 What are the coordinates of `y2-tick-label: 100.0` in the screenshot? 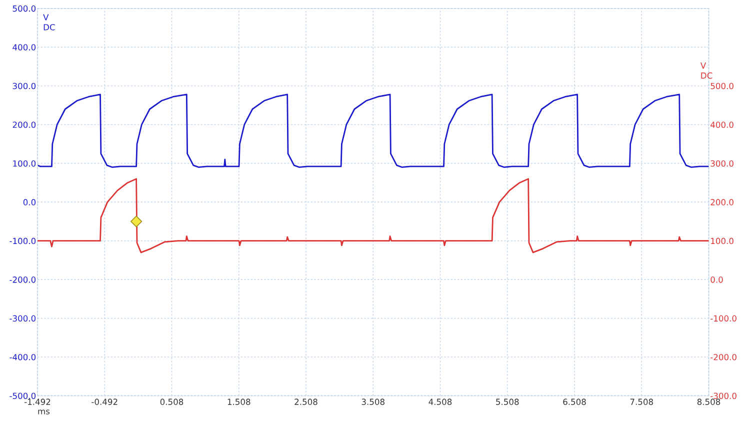 It's located at (722, 241).